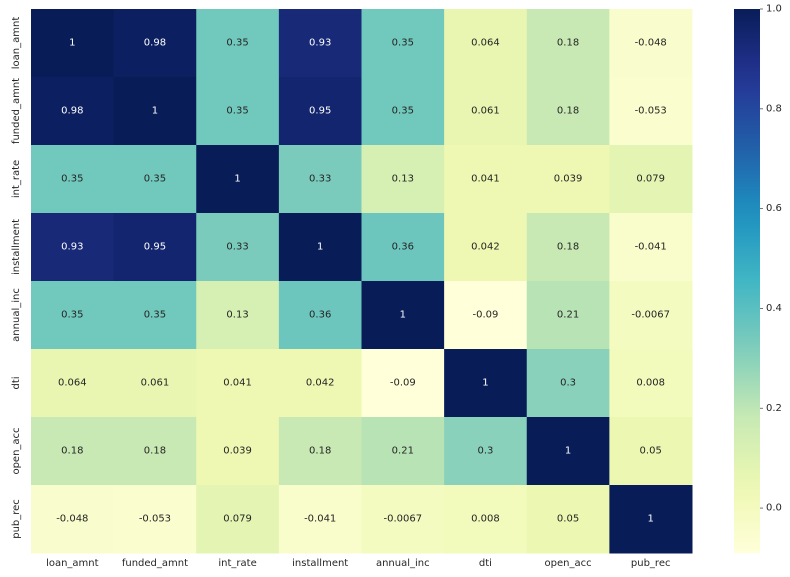 The height and width of the screenshot is (577, 790). What do you see at coordinates (16, 519) in the screenshot?
I see `y-tick-label: pub_rec` at bounding box center [16, 519].